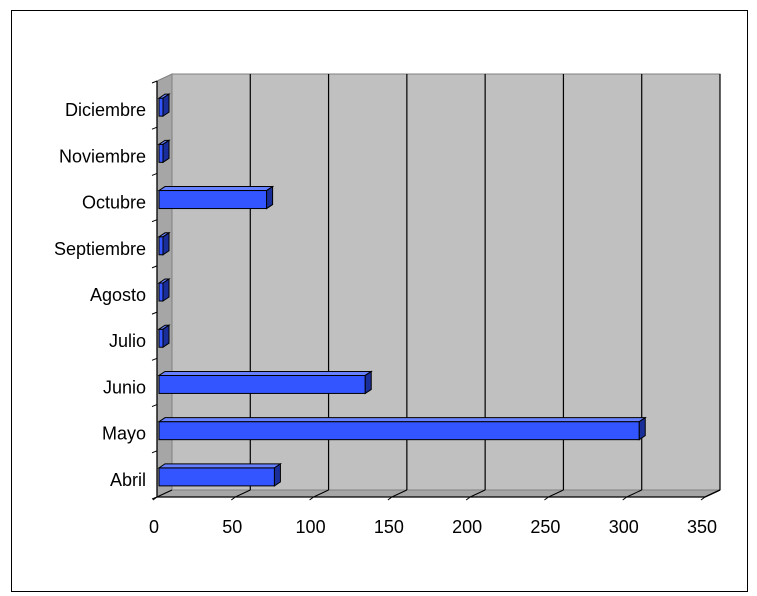 This screenshot has width=757, height=596. Describe the element at coordinates (467, 527) in the screenshot. I see `x-tick-label: 200` at that location.